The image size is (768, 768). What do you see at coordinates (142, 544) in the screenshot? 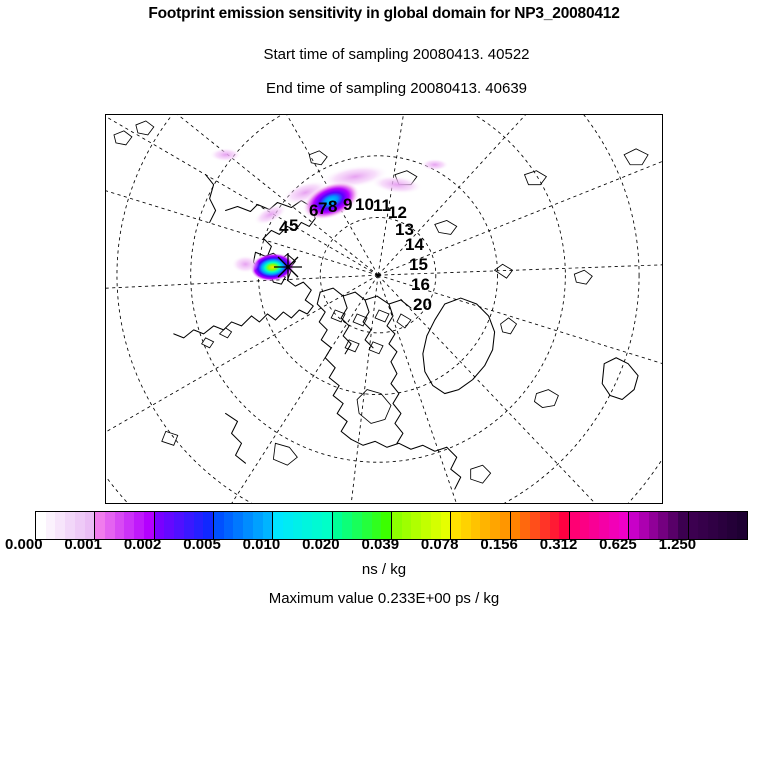
I see `colorbar-tick-label: 0.002` at bounding box center [142, 544].